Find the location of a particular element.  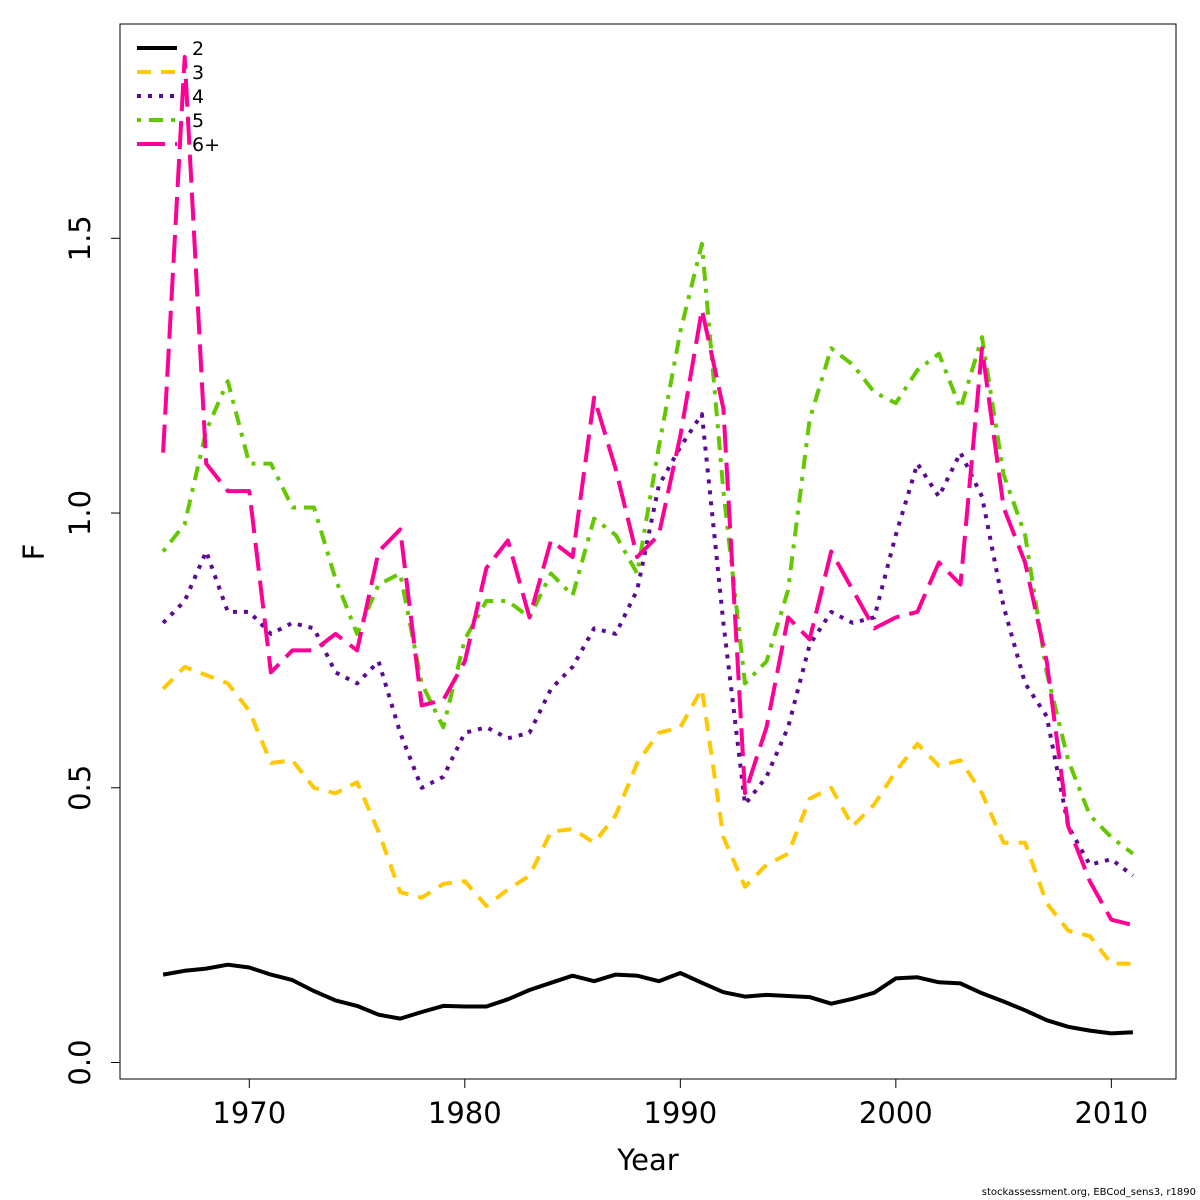

y-axis: 0.0 0.5 1.0 1.5 is located at coordinates (91, 650).